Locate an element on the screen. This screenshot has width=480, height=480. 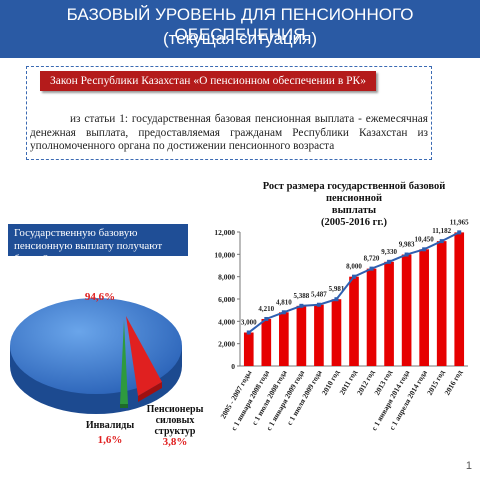
pie-label-disabled: Инвалиды 1,6% is located at coordinates (110, 433).